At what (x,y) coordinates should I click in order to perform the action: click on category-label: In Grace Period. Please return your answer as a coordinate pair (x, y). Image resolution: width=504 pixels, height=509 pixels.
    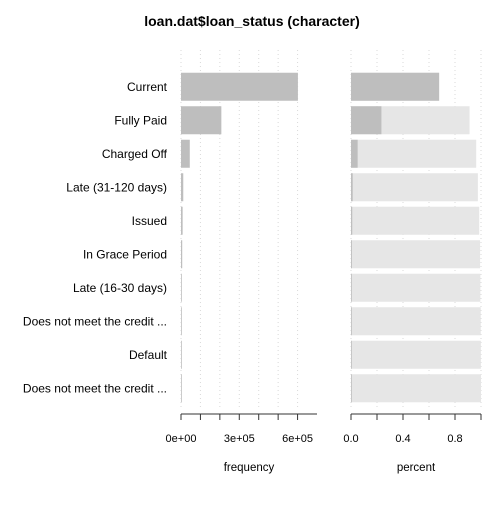
    Looking at the image, I should click on (125, 254).